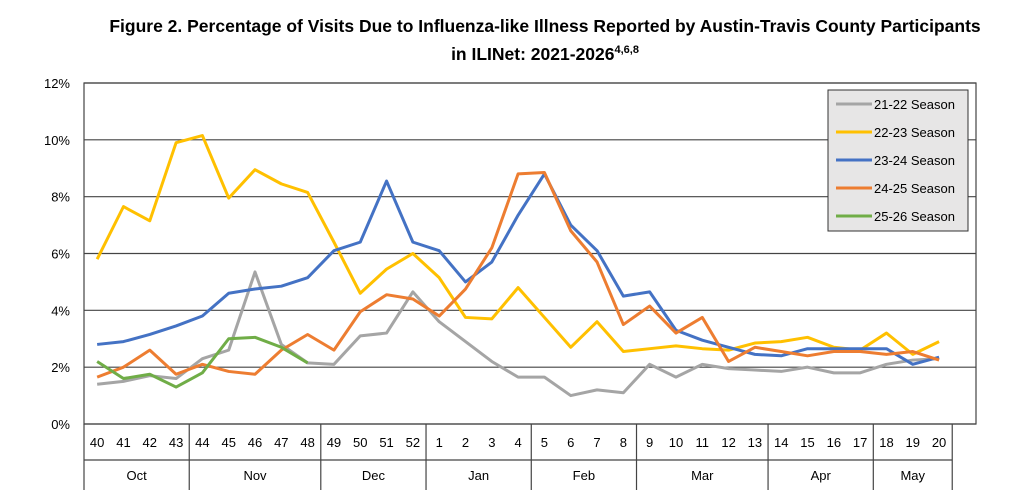  Describe the element at coordinates (517, 442) in the screenshot. I see `x-tick-label: 4` at that location.